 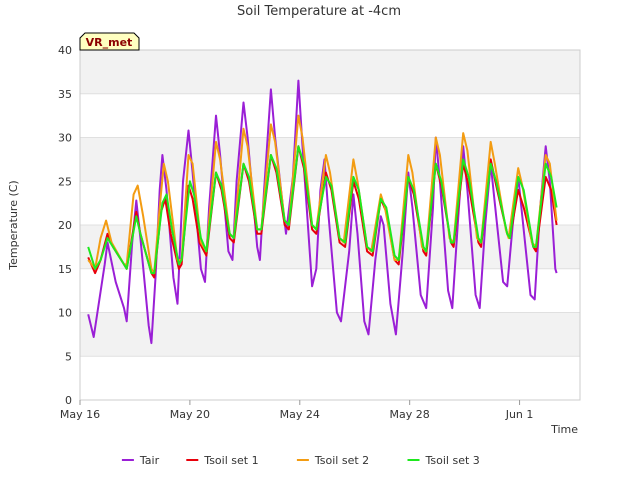 What do you see at coordinates (452, 460) in the screenshot?
I see `legend-label-tsoil-set-3: Tsoil set 3` at bounding box center [452, 460].